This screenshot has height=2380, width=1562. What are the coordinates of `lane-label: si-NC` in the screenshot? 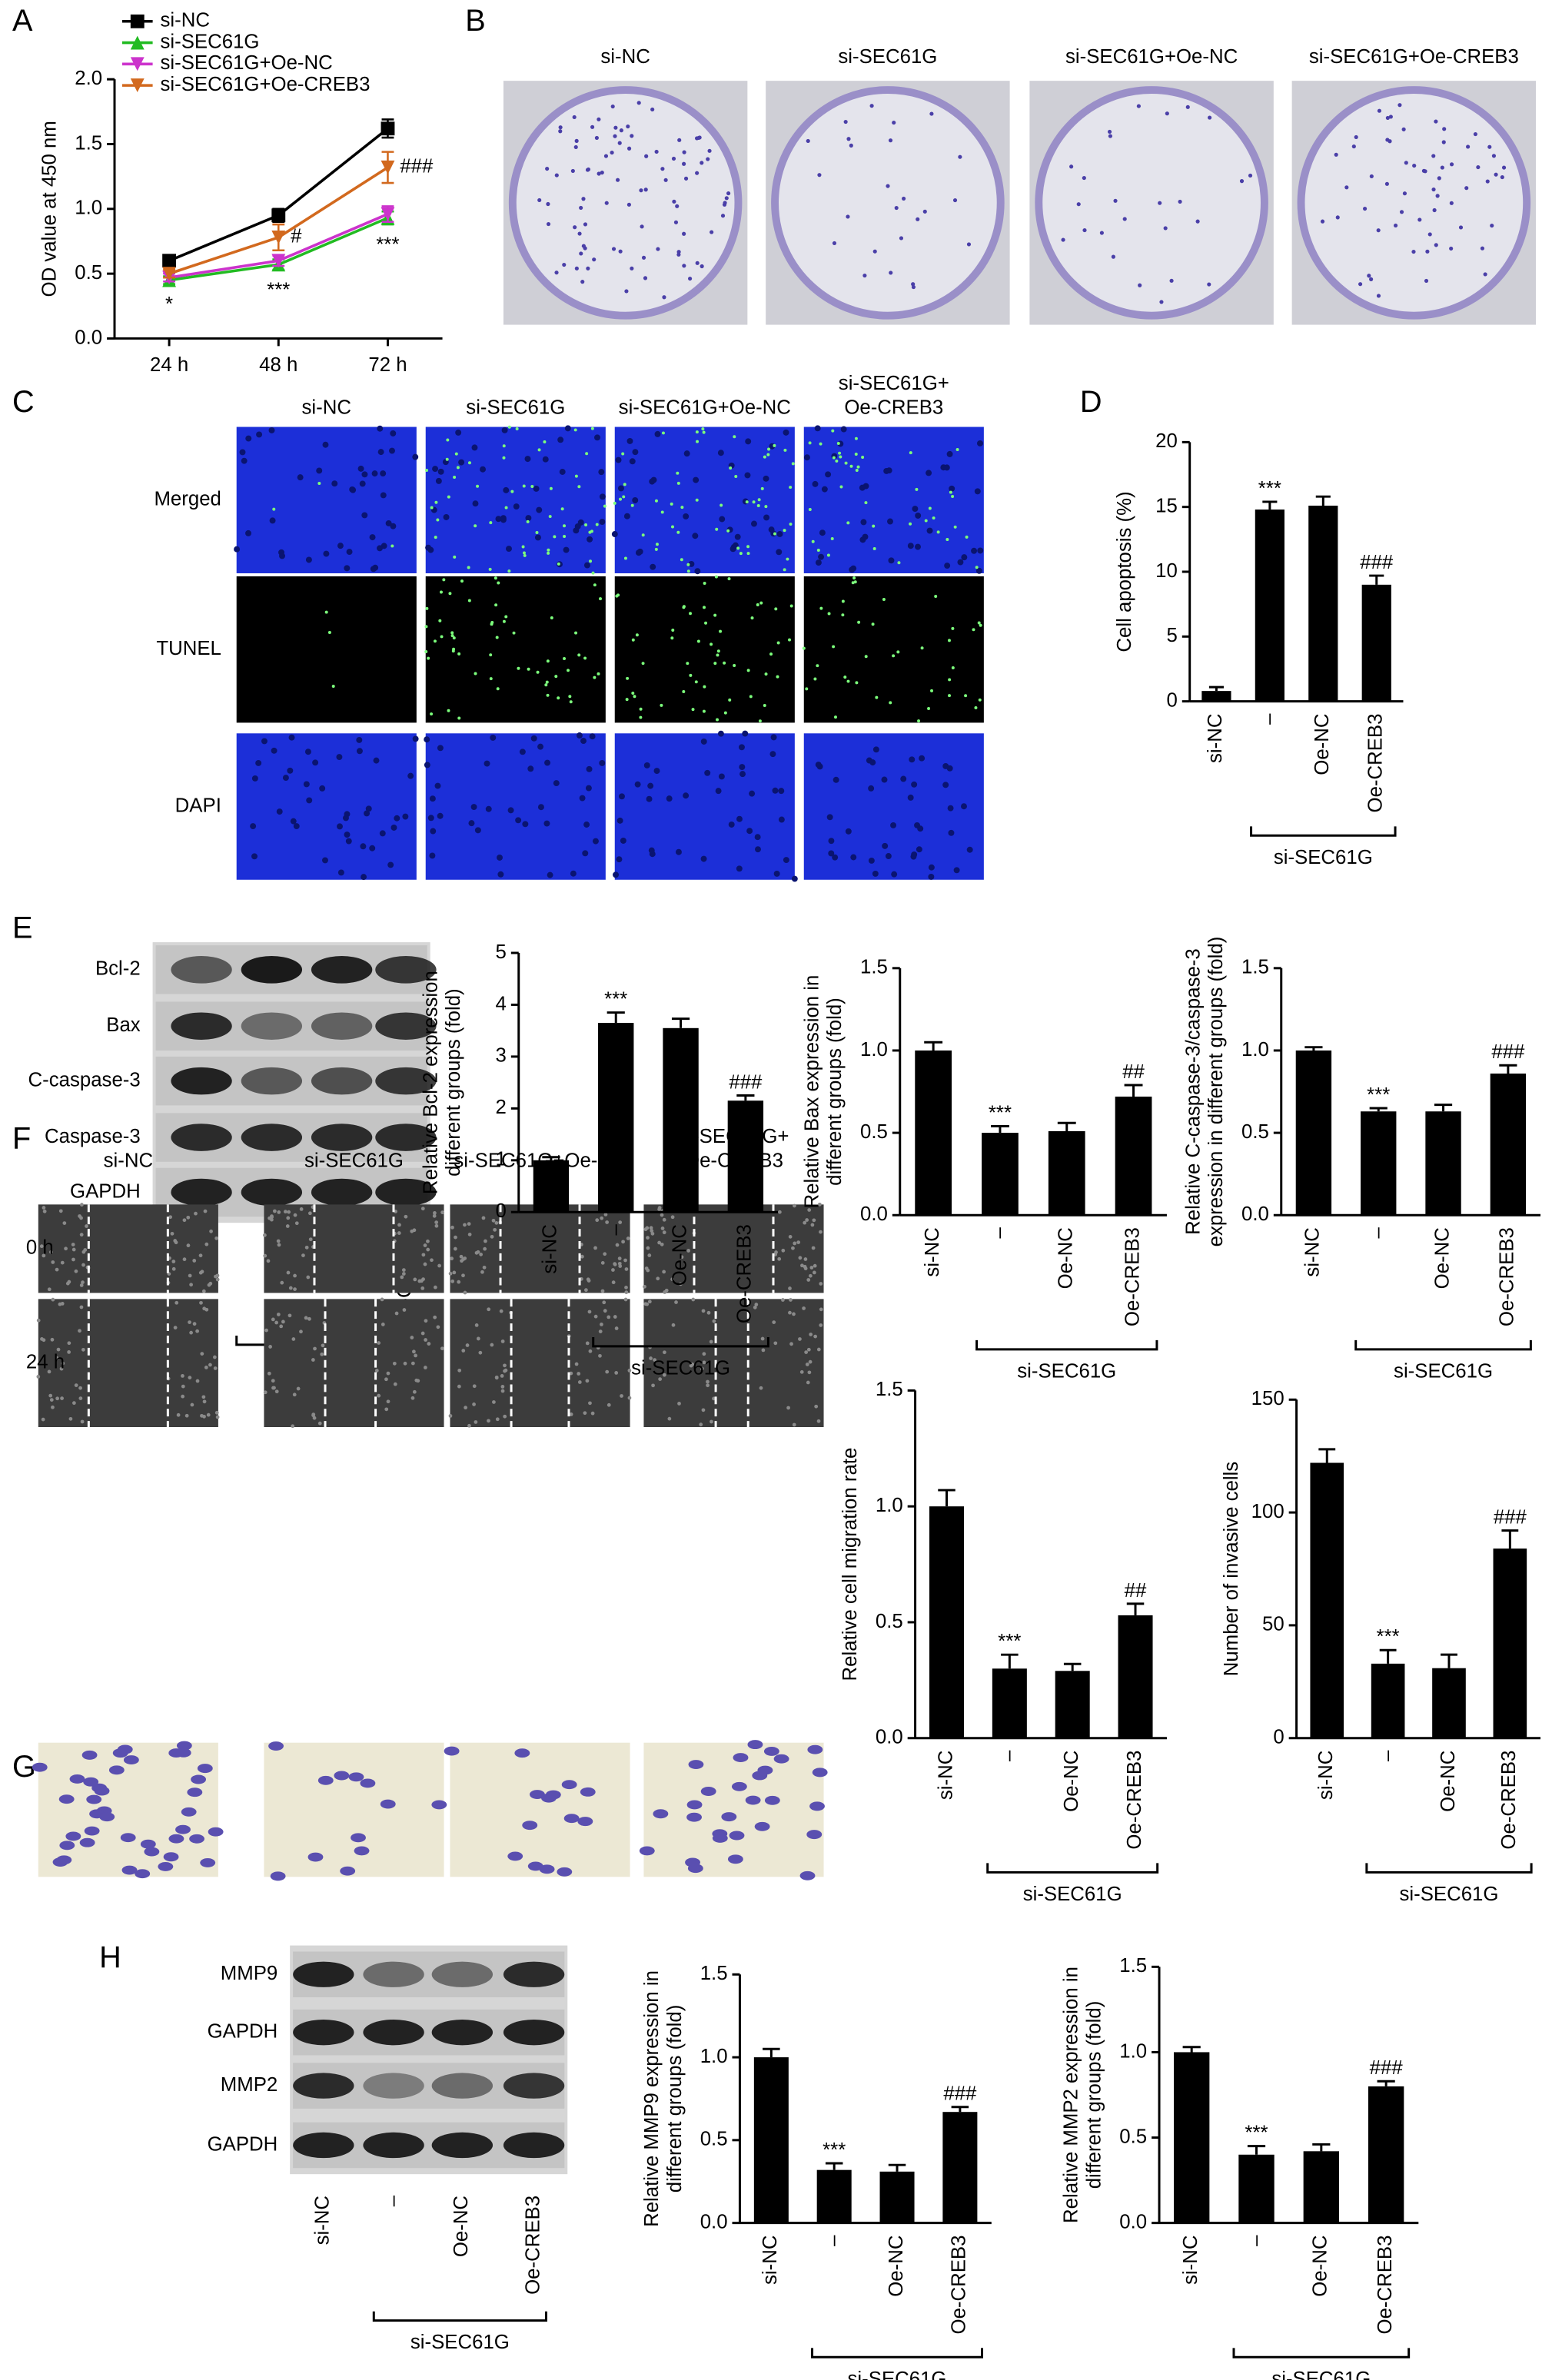 It's located at (323, 2221).